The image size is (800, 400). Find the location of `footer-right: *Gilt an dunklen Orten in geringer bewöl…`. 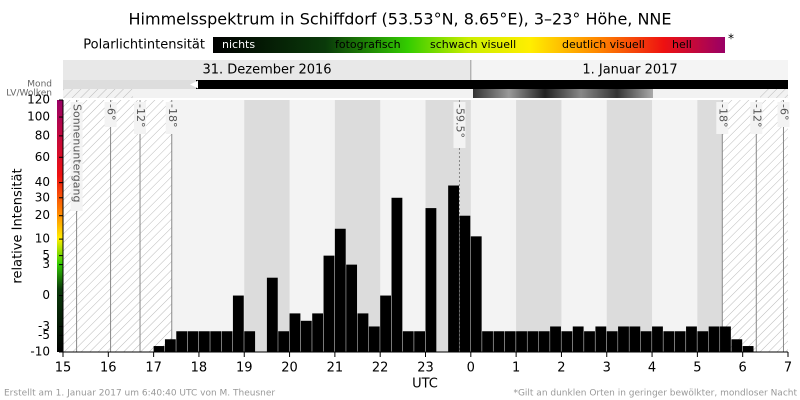

footer-right: *Gilt an dunklen Orten in geringer bewöl… is located at coordinates (655, 394).